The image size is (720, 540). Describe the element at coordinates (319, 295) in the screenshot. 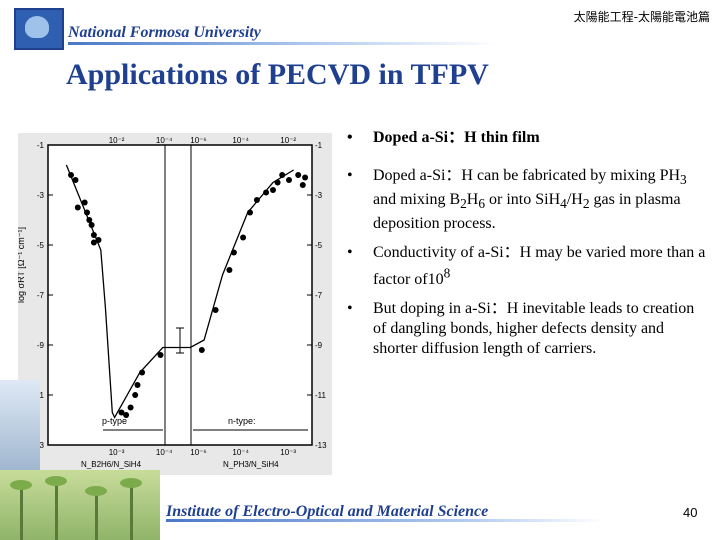

I see `y-tick-label-right: -7` at that location.